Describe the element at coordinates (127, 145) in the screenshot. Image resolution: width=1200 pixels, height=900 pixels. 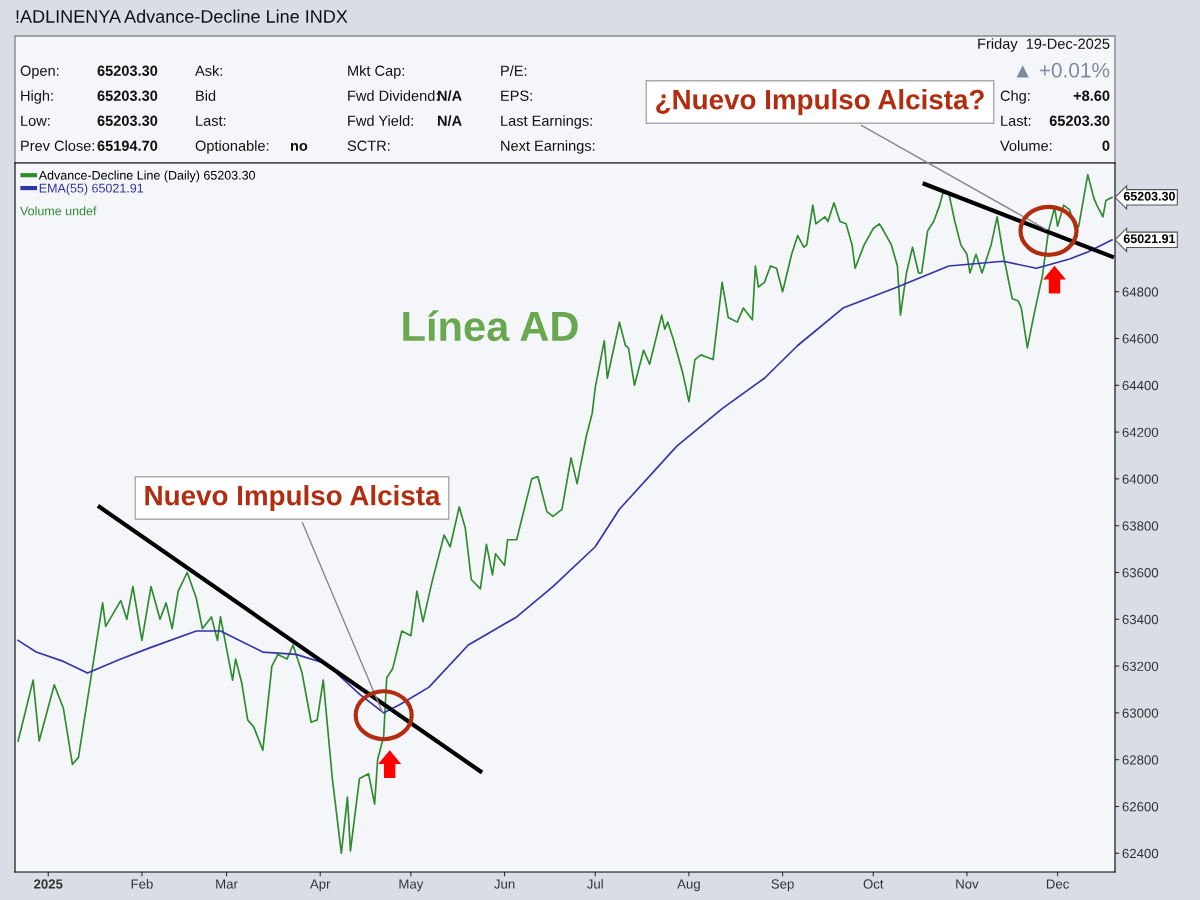
I see `text: 65194.70` at that location.